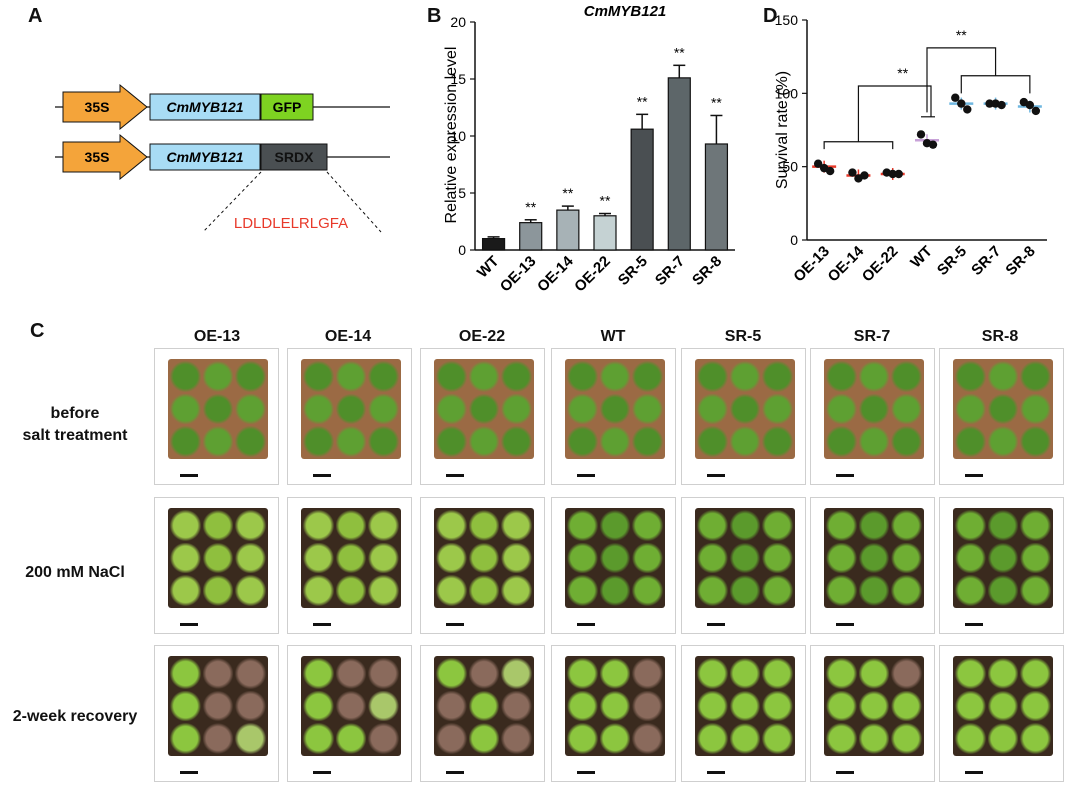 The height and width of the screenshot is (794, 1080). Describe the element at coordinates (462, 250) in the screenshot. I see `chart-b-ytick: 0` at that location.